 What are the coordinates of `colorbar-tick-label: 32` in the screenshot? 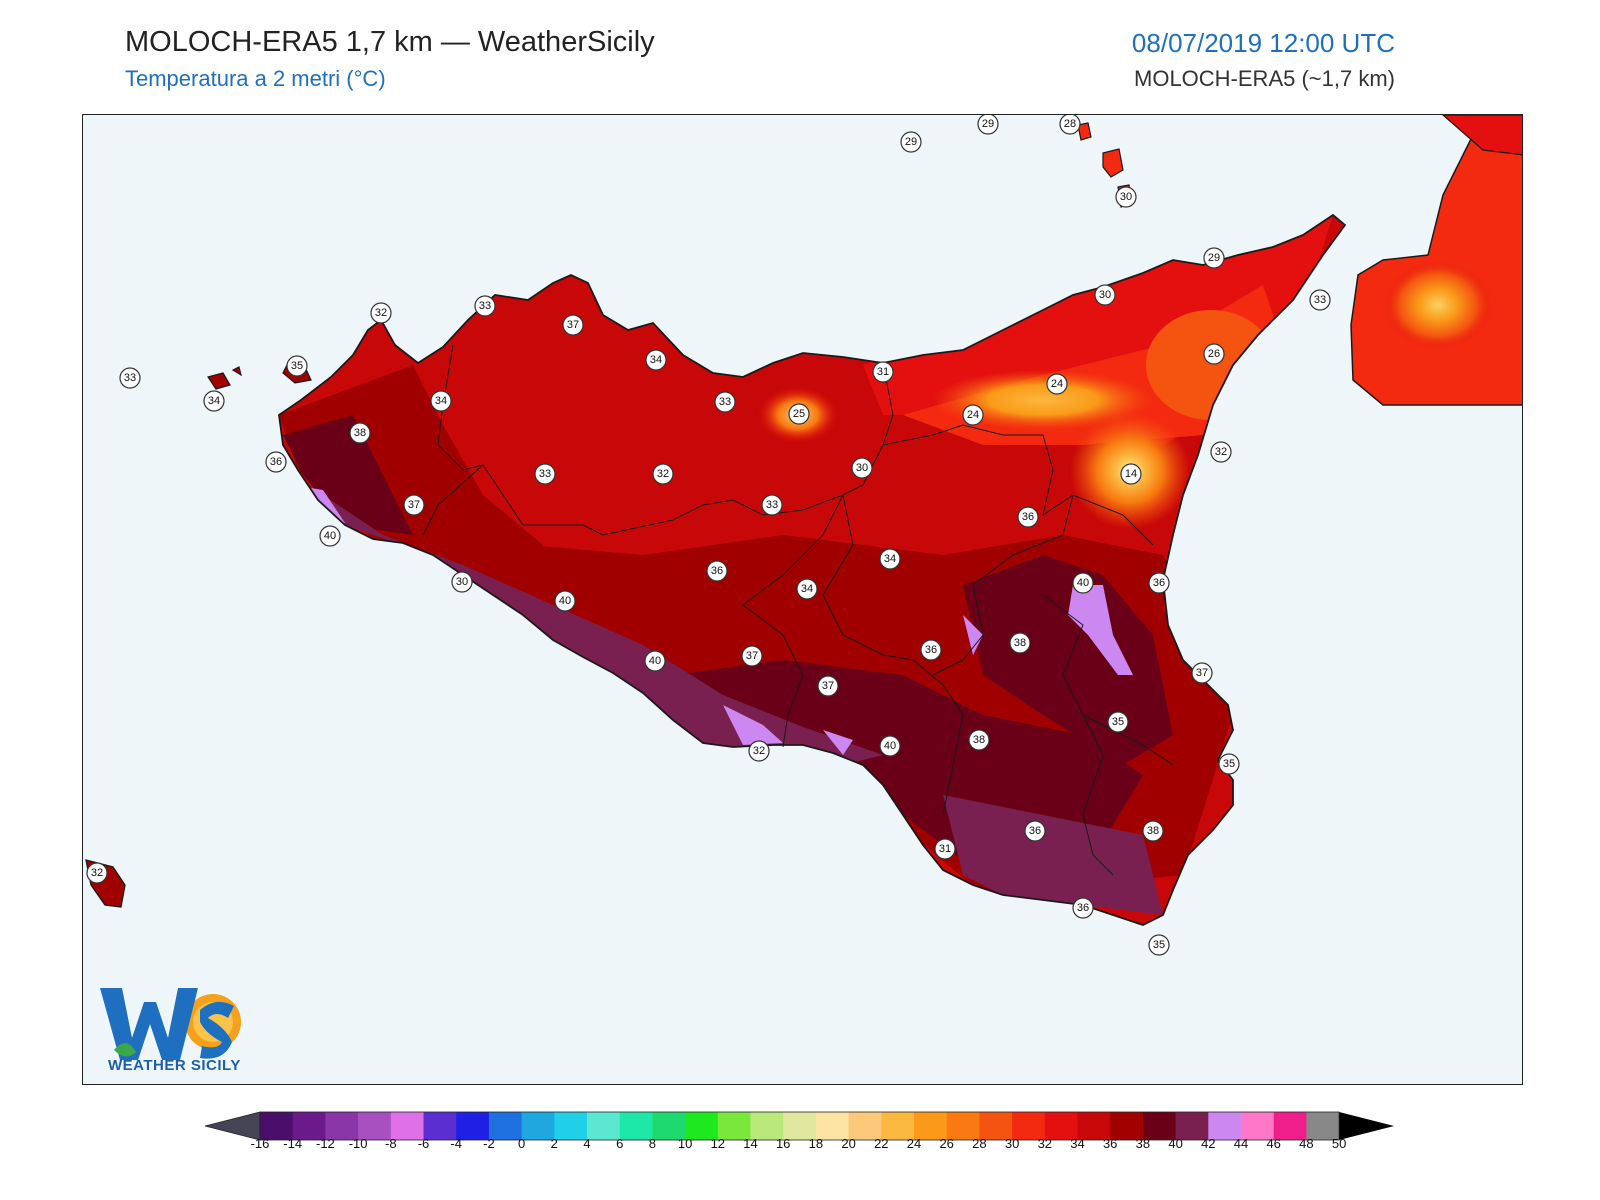 It's located at (1045, 1143).